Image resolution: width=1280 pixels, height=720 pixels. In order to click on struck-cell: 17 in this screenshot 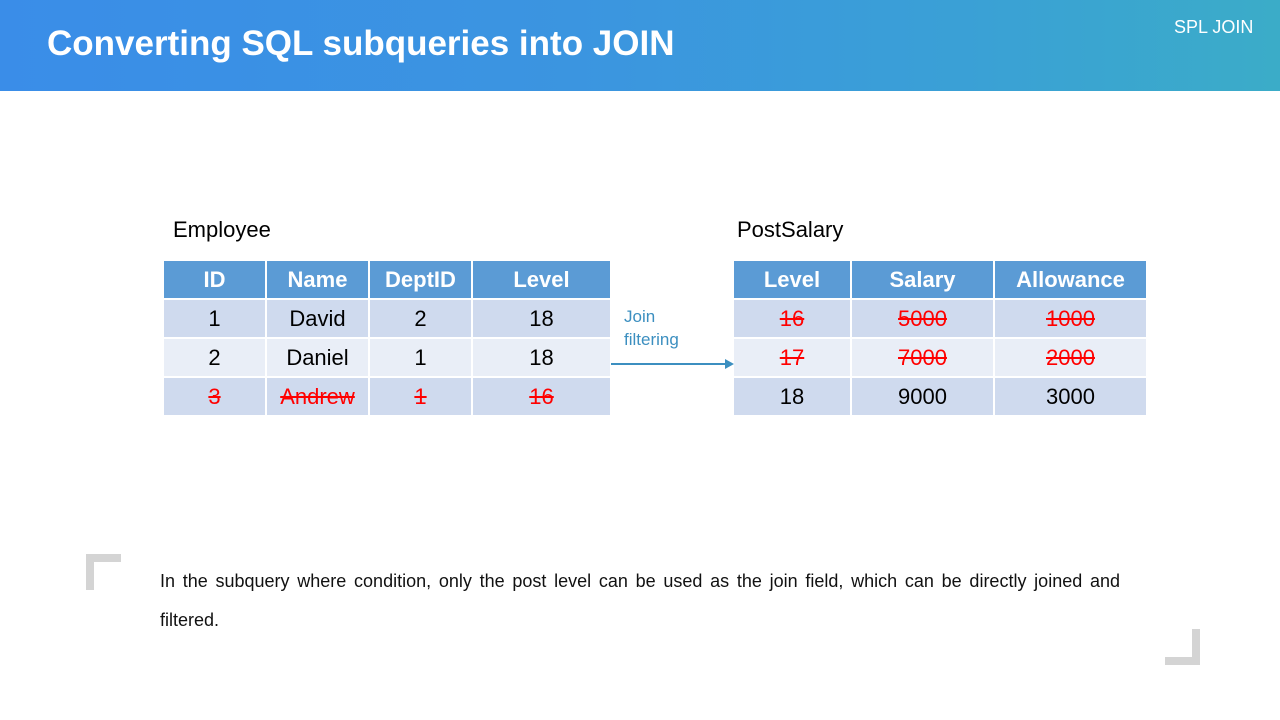, I will do `click(792, 357)`.